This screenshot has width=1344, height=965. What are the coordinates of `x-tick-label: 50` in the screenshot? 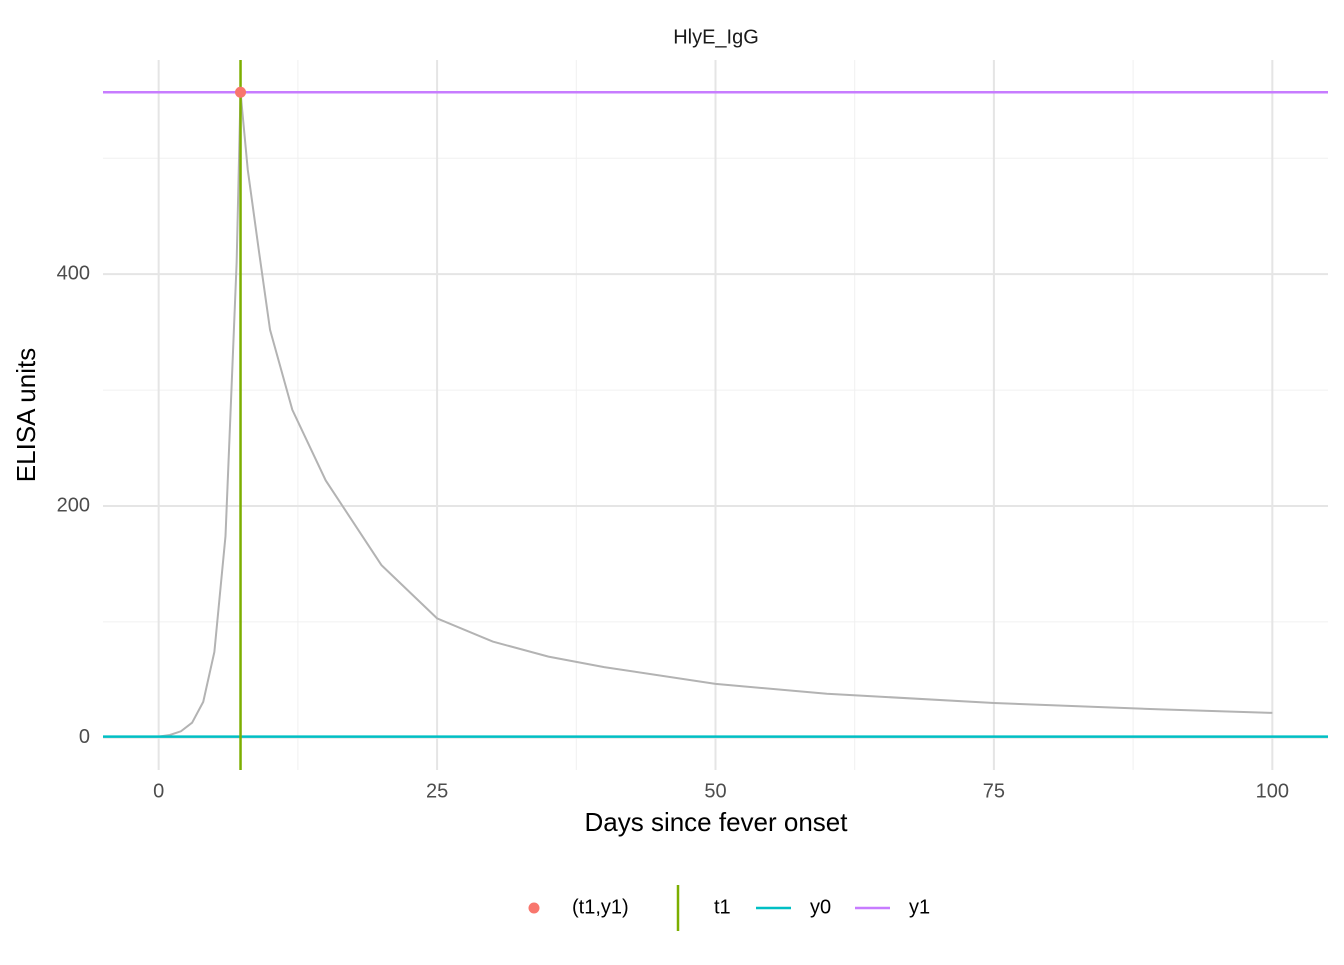 It's located at (715, 791).